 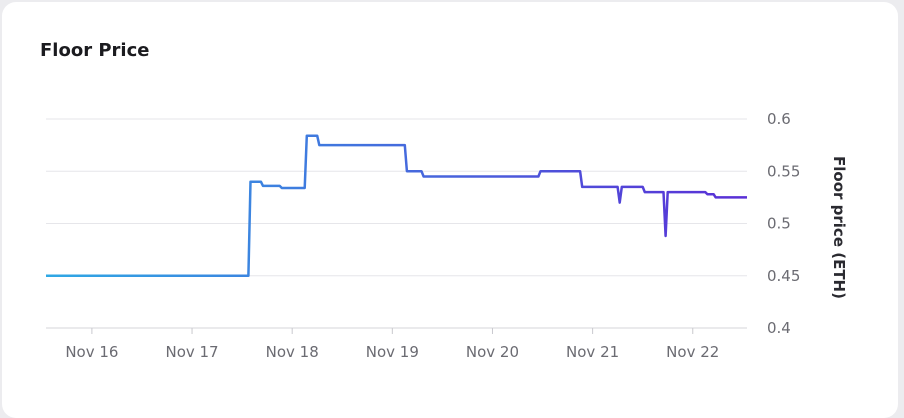 What do you see at coordinates (492, 352) in the screenshot?
I see `x-tick-label: Nov 20` at bounding box center [492, 352].